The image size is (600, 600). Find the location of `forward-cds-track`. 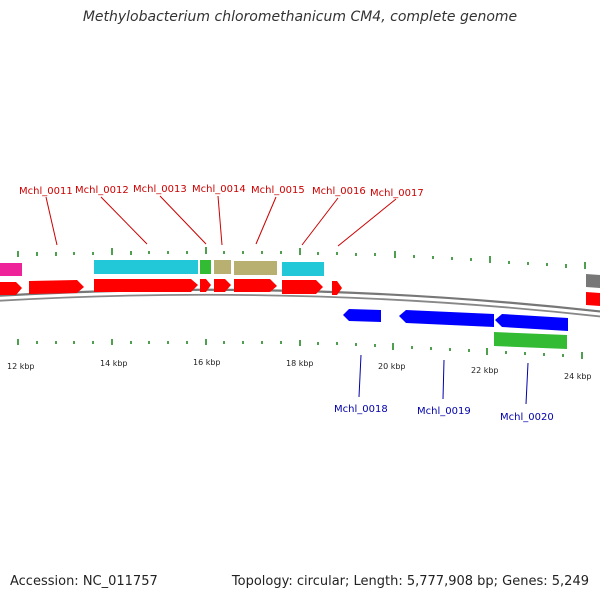

forward-cds-track is located at coordinates (300, 292).